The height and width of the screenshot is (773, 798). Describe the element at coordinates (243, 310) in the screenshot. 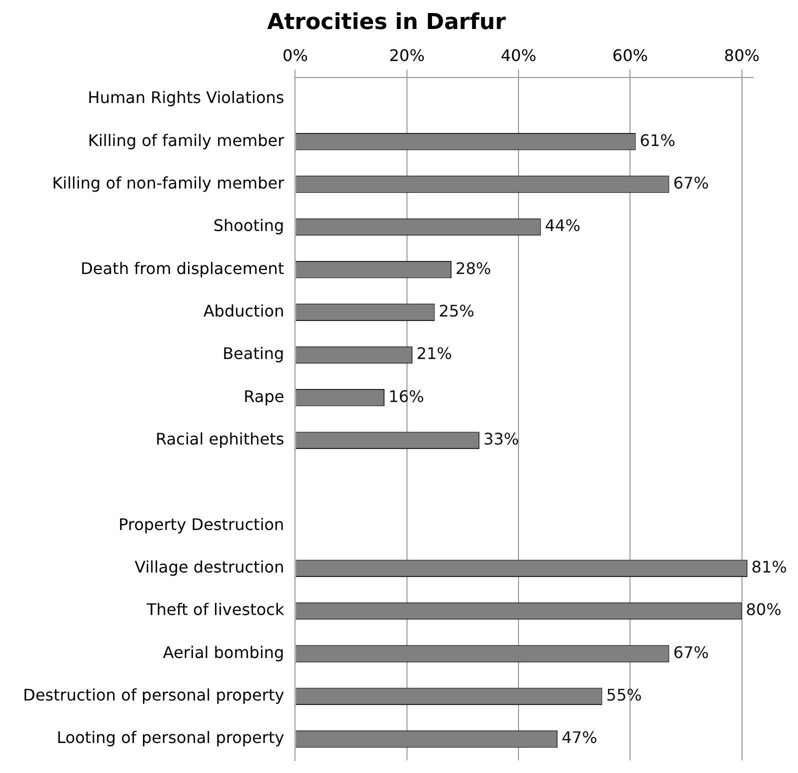

I see `y-tick-label: Abduction` at that location.